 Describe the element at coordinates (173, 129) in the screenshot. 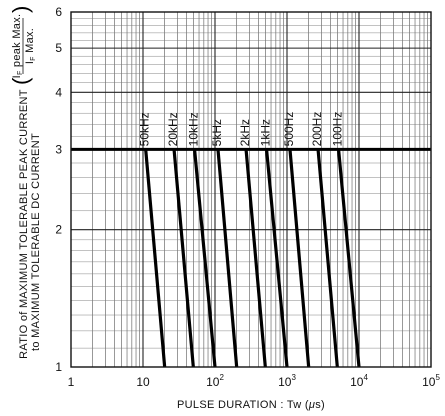

I see `series-label-20kHz: 20kHz` at that location.